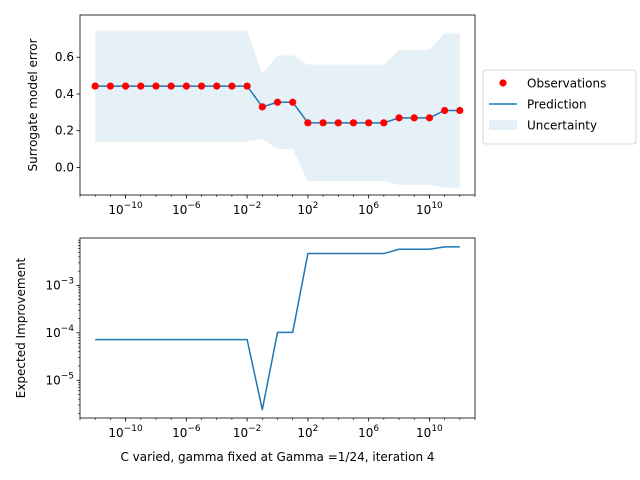 The height and width of the screenshot is (480, 640). I want to click on legend-box, so click(559, 107).